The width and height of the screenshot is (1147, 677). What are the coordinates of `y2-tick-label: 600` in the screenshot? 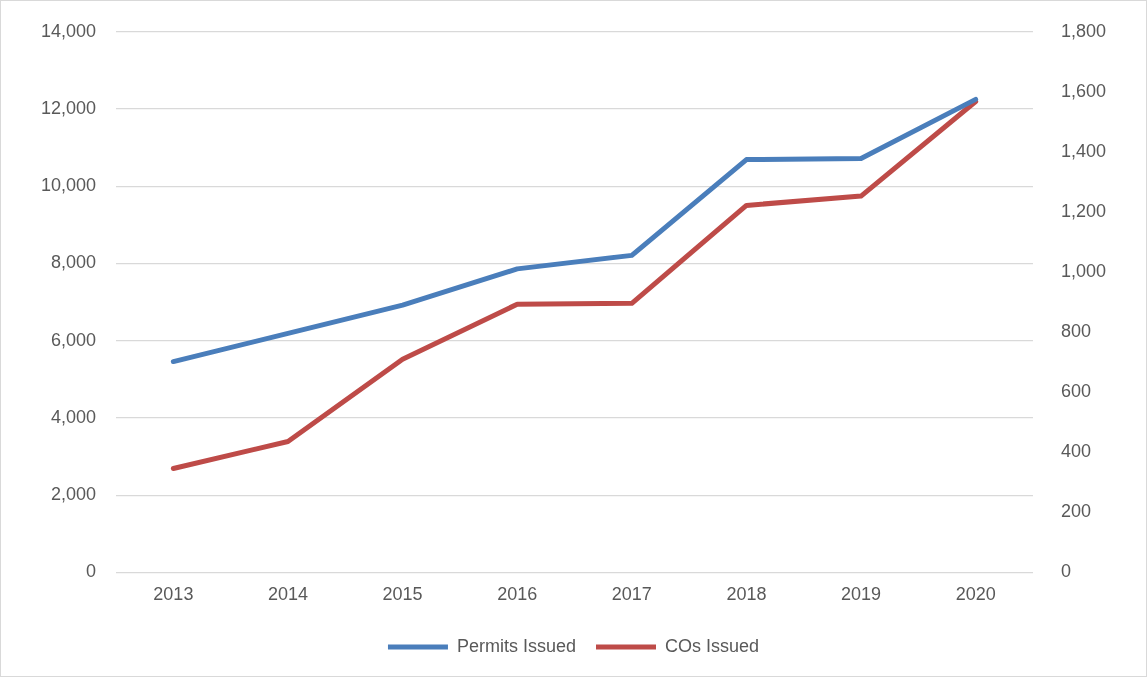 It's located at (1075, 391).